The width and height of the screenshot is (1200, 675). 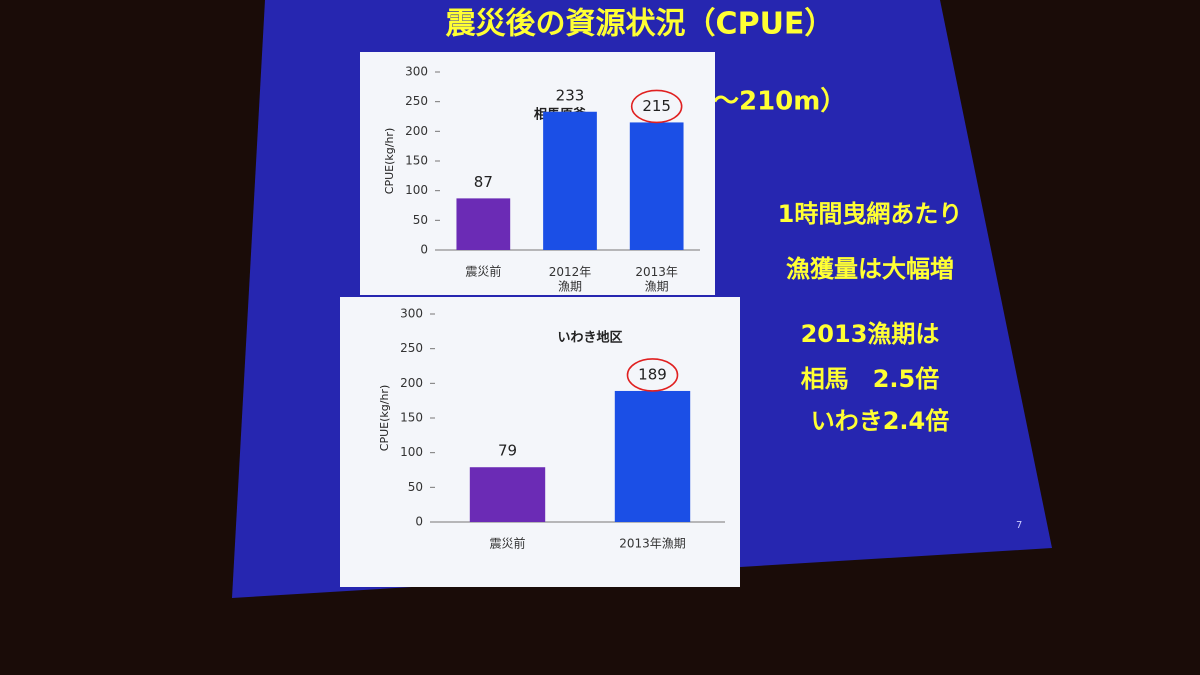 I want to click on note: 相馬 2.5倍, so click(x=870, y=379).